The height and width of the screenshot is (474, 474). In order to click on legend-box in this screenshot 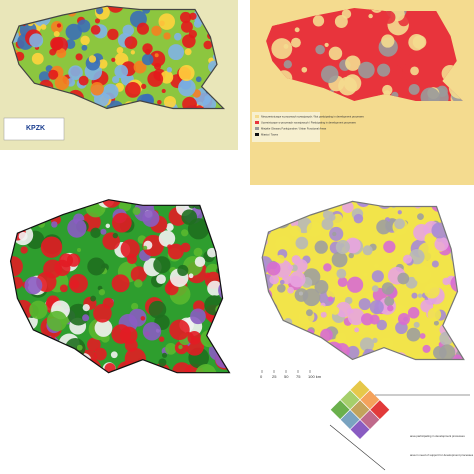, I will do `click(286, 127)`.